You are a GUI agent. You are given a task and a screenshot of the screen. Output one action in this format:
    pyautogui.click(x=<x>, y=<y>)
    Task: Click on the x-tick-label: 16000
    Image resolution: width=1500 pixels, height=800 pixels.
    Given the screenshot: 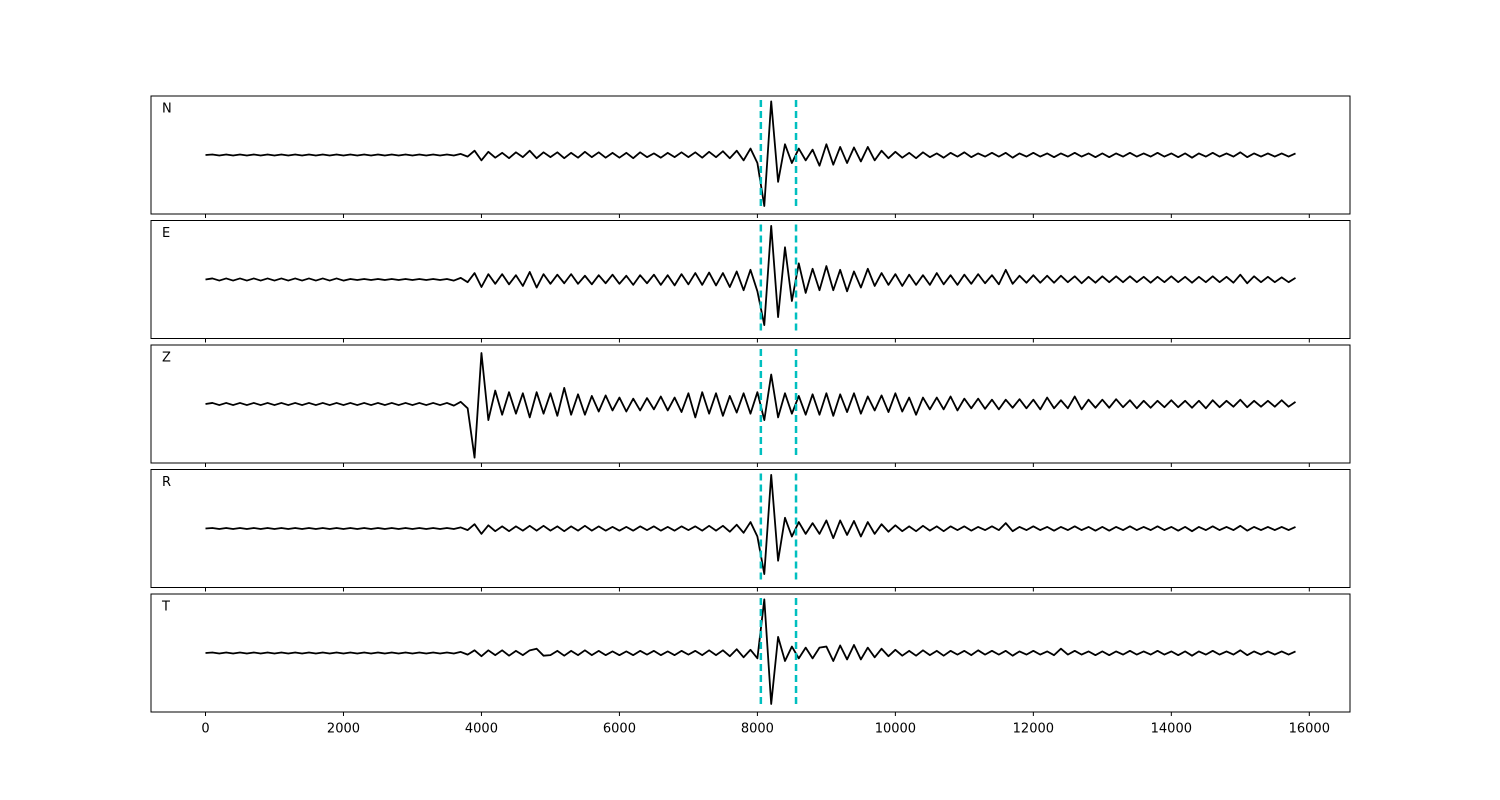 What is the action you would take?
    pyautogui.click(x=1309, y=729)
    